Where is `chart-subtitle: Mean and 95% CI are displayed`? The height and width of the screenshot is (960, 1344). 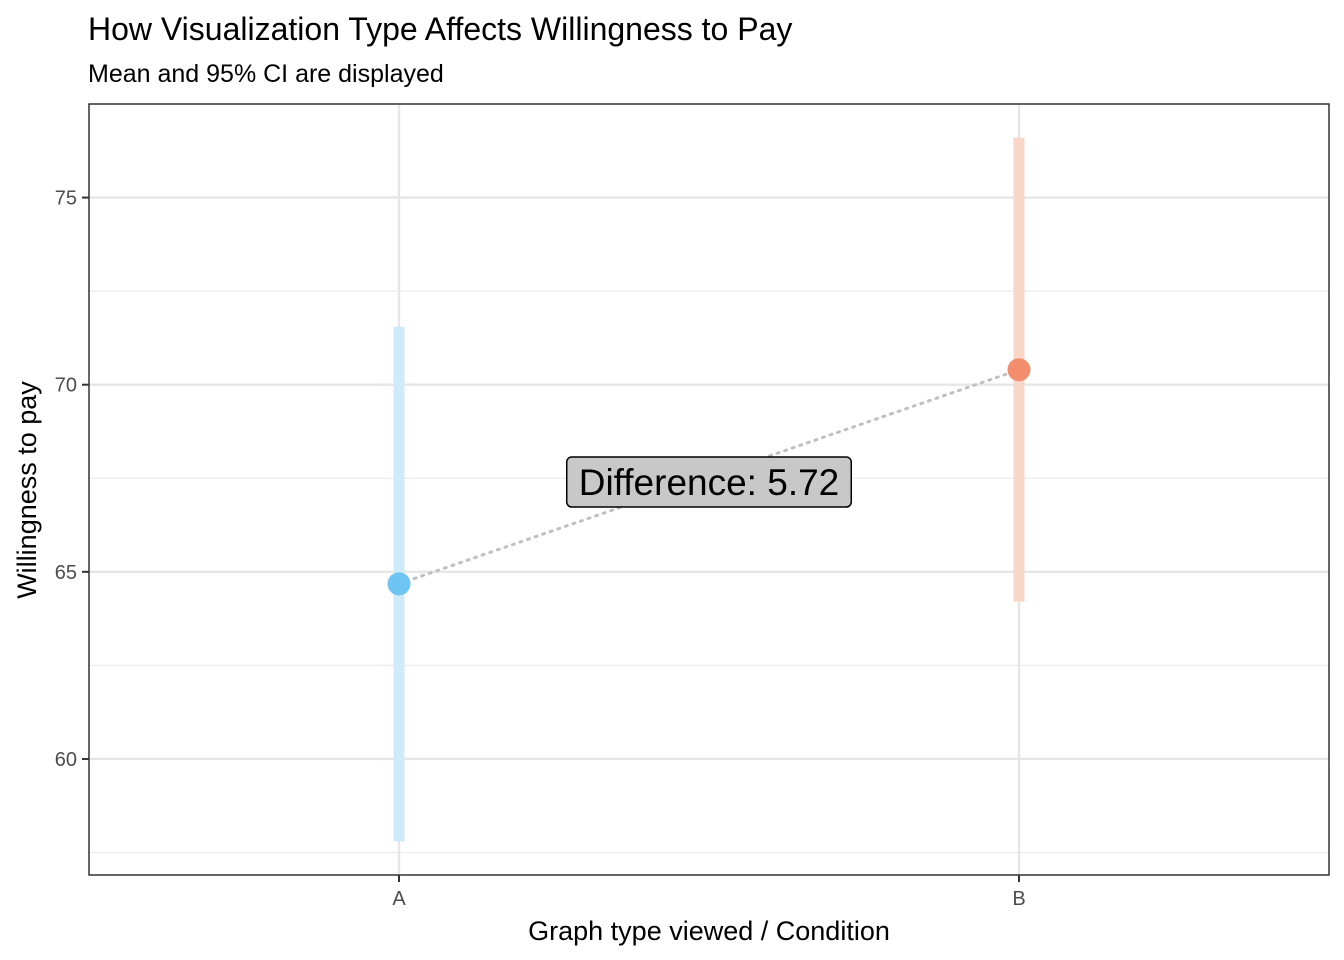 chart-subtitle: Mean and 95% CI are displayed is located at coordinates (266, 74).